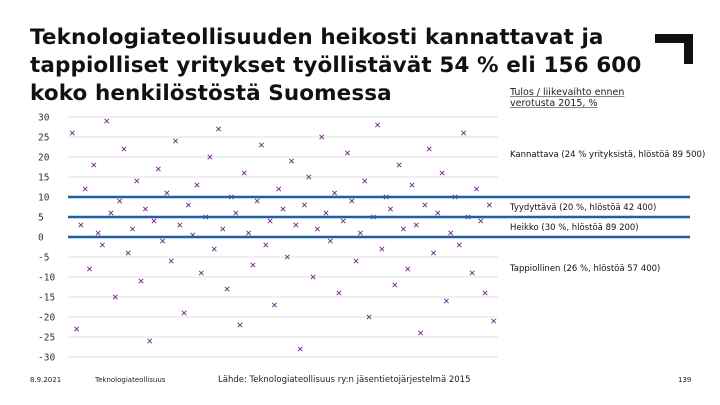  Describe the element at coordinates (44, 158) in the screenshot. I see `y-tick-label: 20` at that location.